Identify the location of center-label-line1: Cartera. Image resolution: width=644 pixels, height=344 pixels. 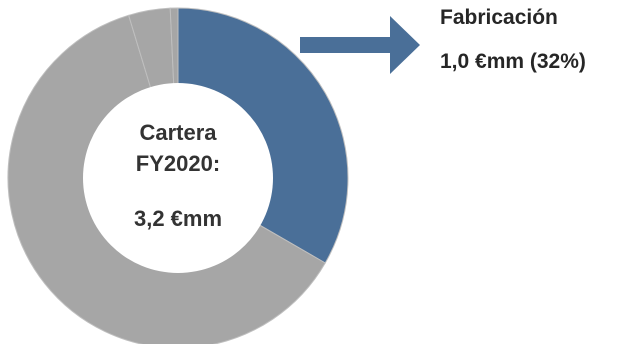
(178, 132).